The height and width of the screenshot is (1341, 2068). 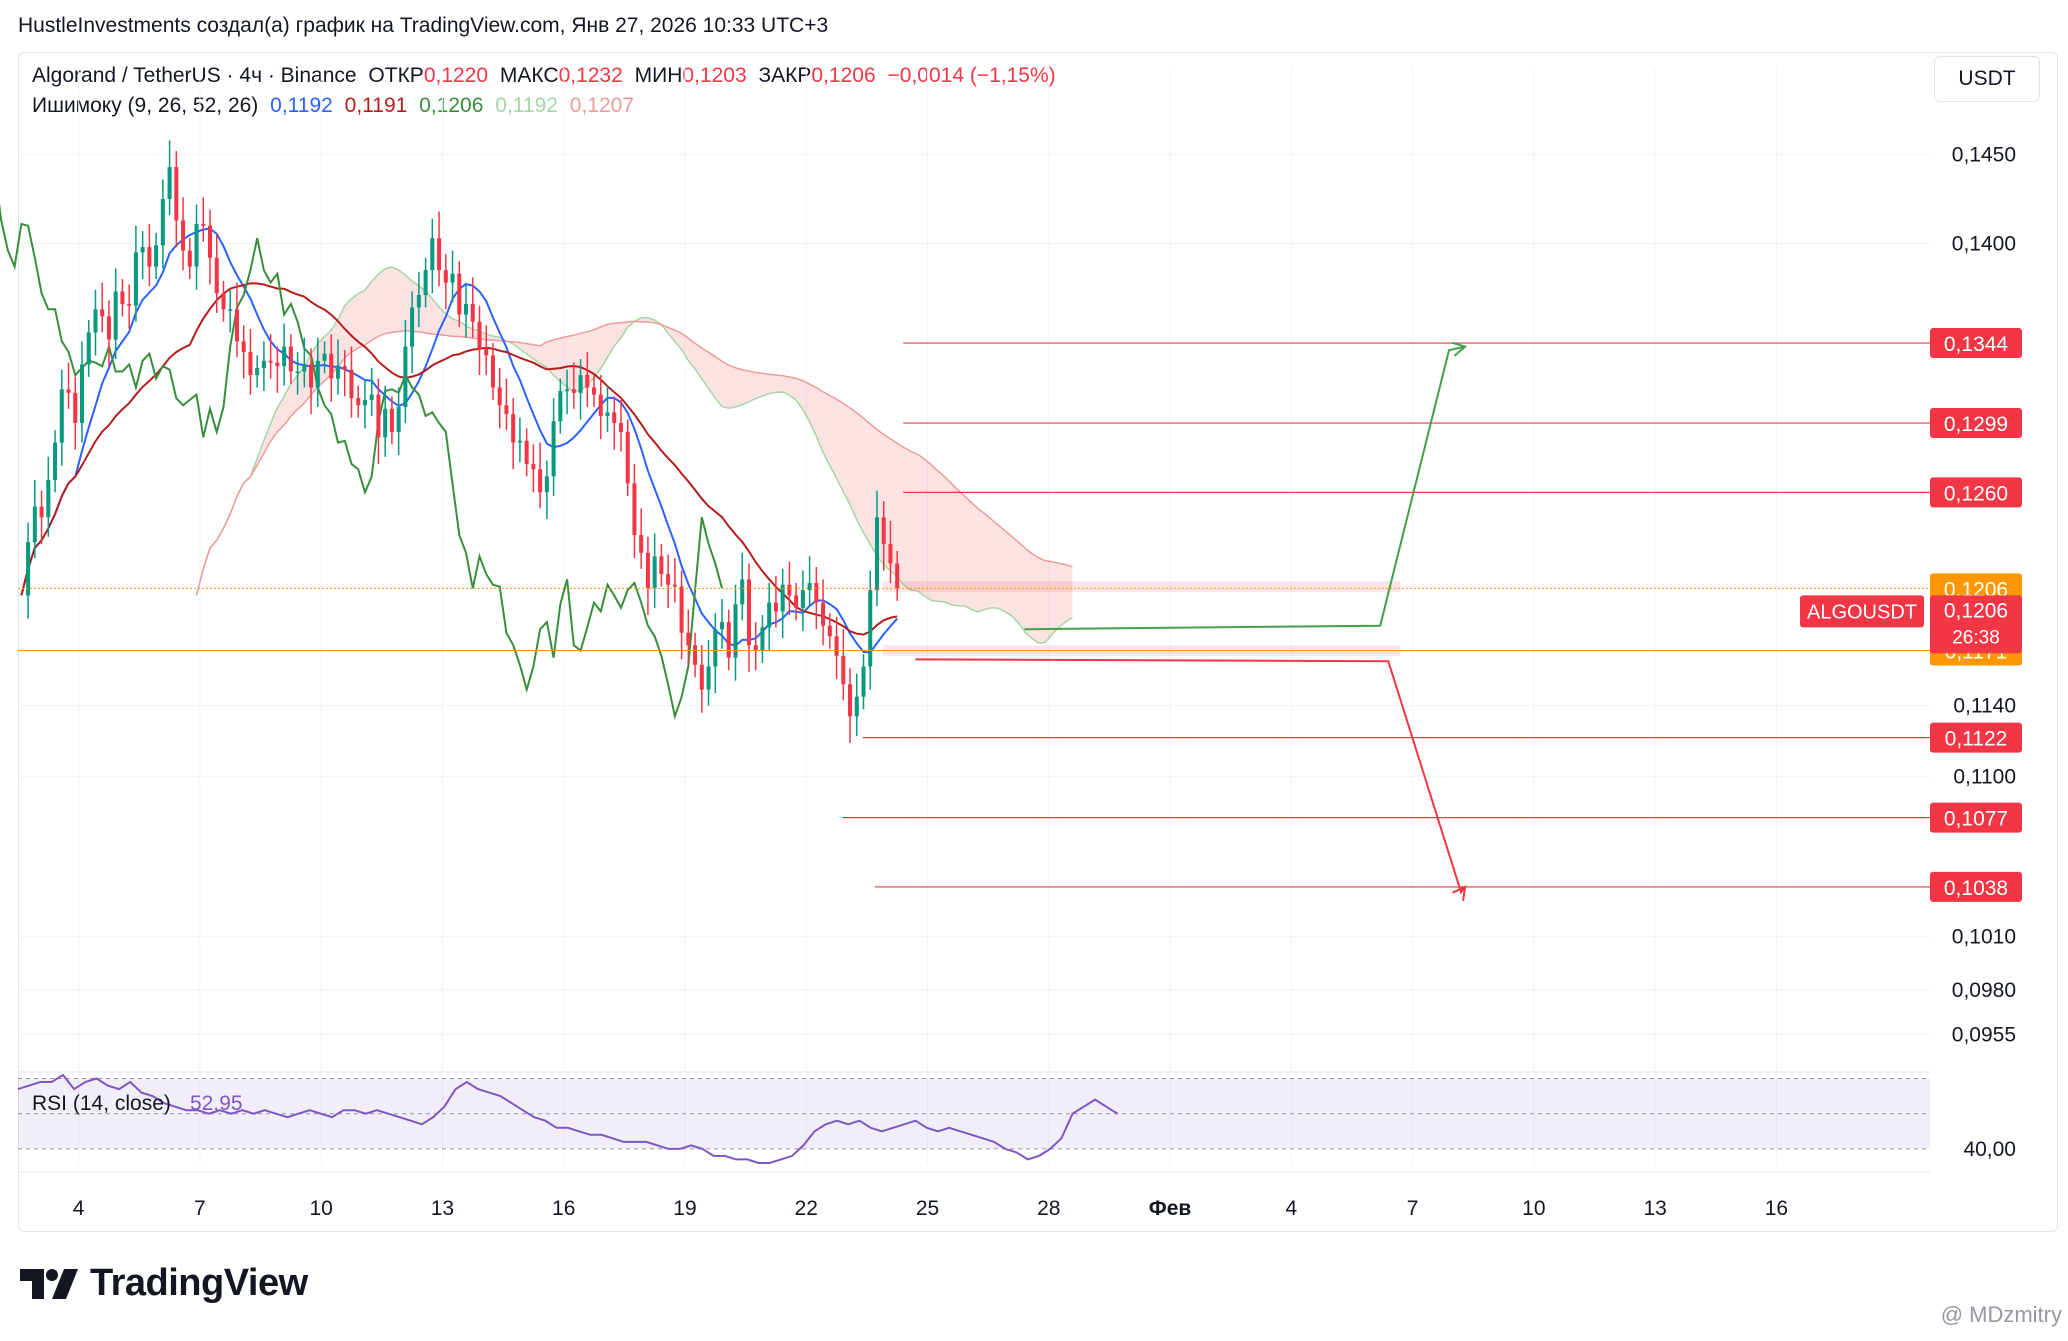 What do you see at coordinates (714, 75) in the screenshot?
I see `low-value: 0,1203` at bounding box center [714, 75].